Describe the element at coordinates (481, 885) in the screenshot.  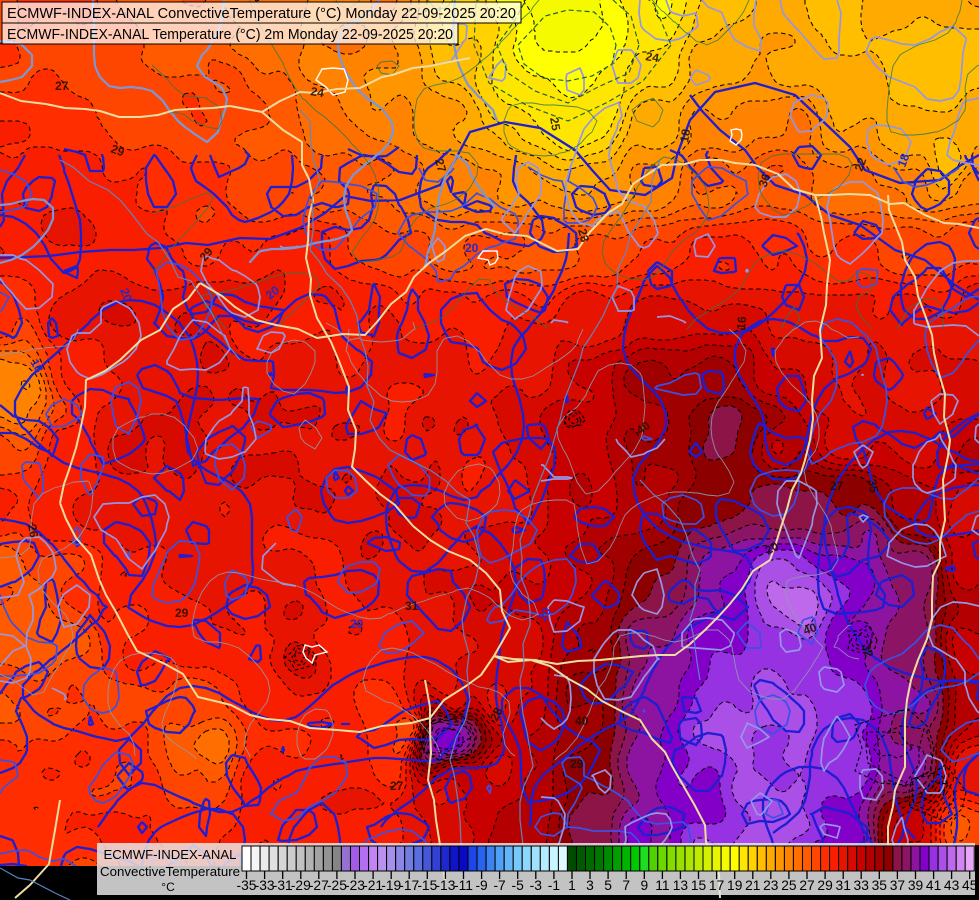
I see `svg-text: -9` at that location.